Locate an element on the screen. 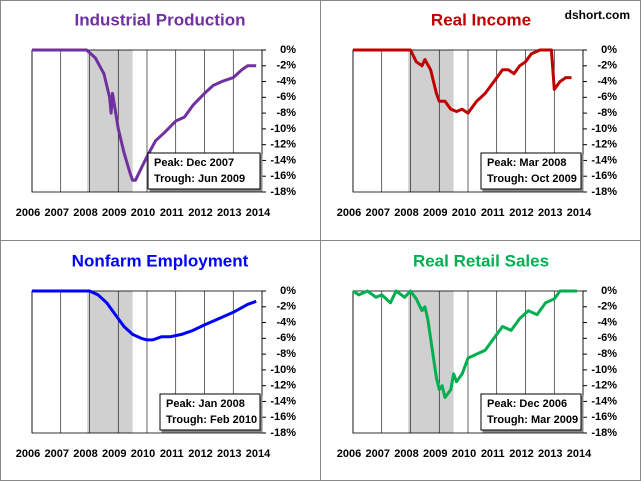 This screenshot has height=481, width=641. annotation: Trough: Mar 2009 is located at coordinates (532, 420).